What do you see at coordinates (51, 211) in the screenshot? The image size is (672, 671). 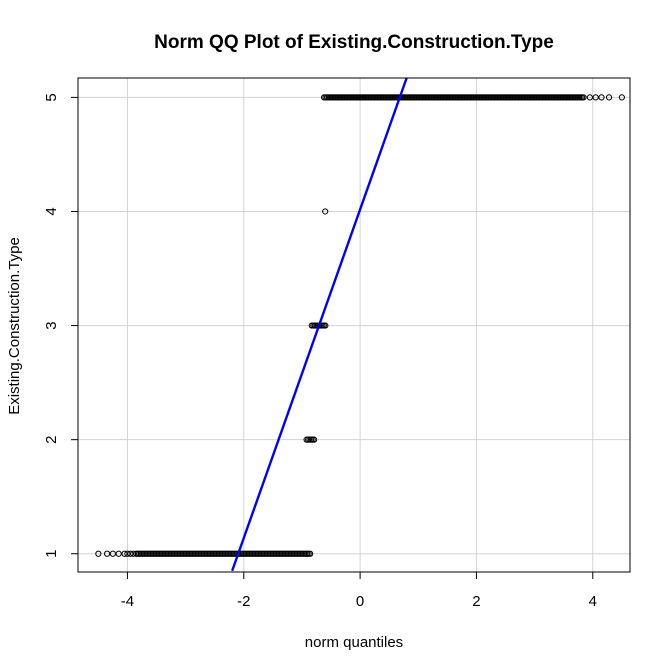 I see `y-tick-label: 4` at bounding box center [51, 211].